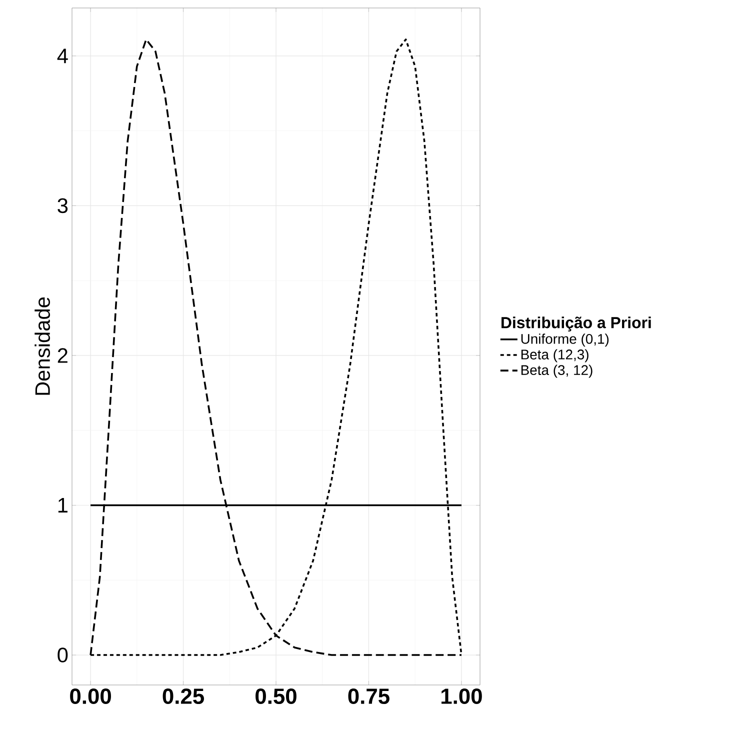 The width and height of the screenshot is (742, 729). Describe the element at coordinates (62, 56) in the screenshot. I see `y-tick-label: 4` at that location.